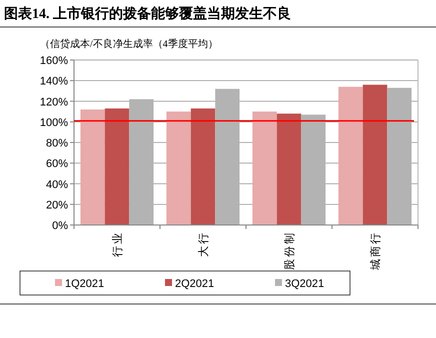 This screenshot has width=436, height=338. What do you see at coordinates (129, 44) in the screenshot?
I see `ylabel: （信贷成本/不良净生成率（4季度平均）` at bounding box center [129, 44].